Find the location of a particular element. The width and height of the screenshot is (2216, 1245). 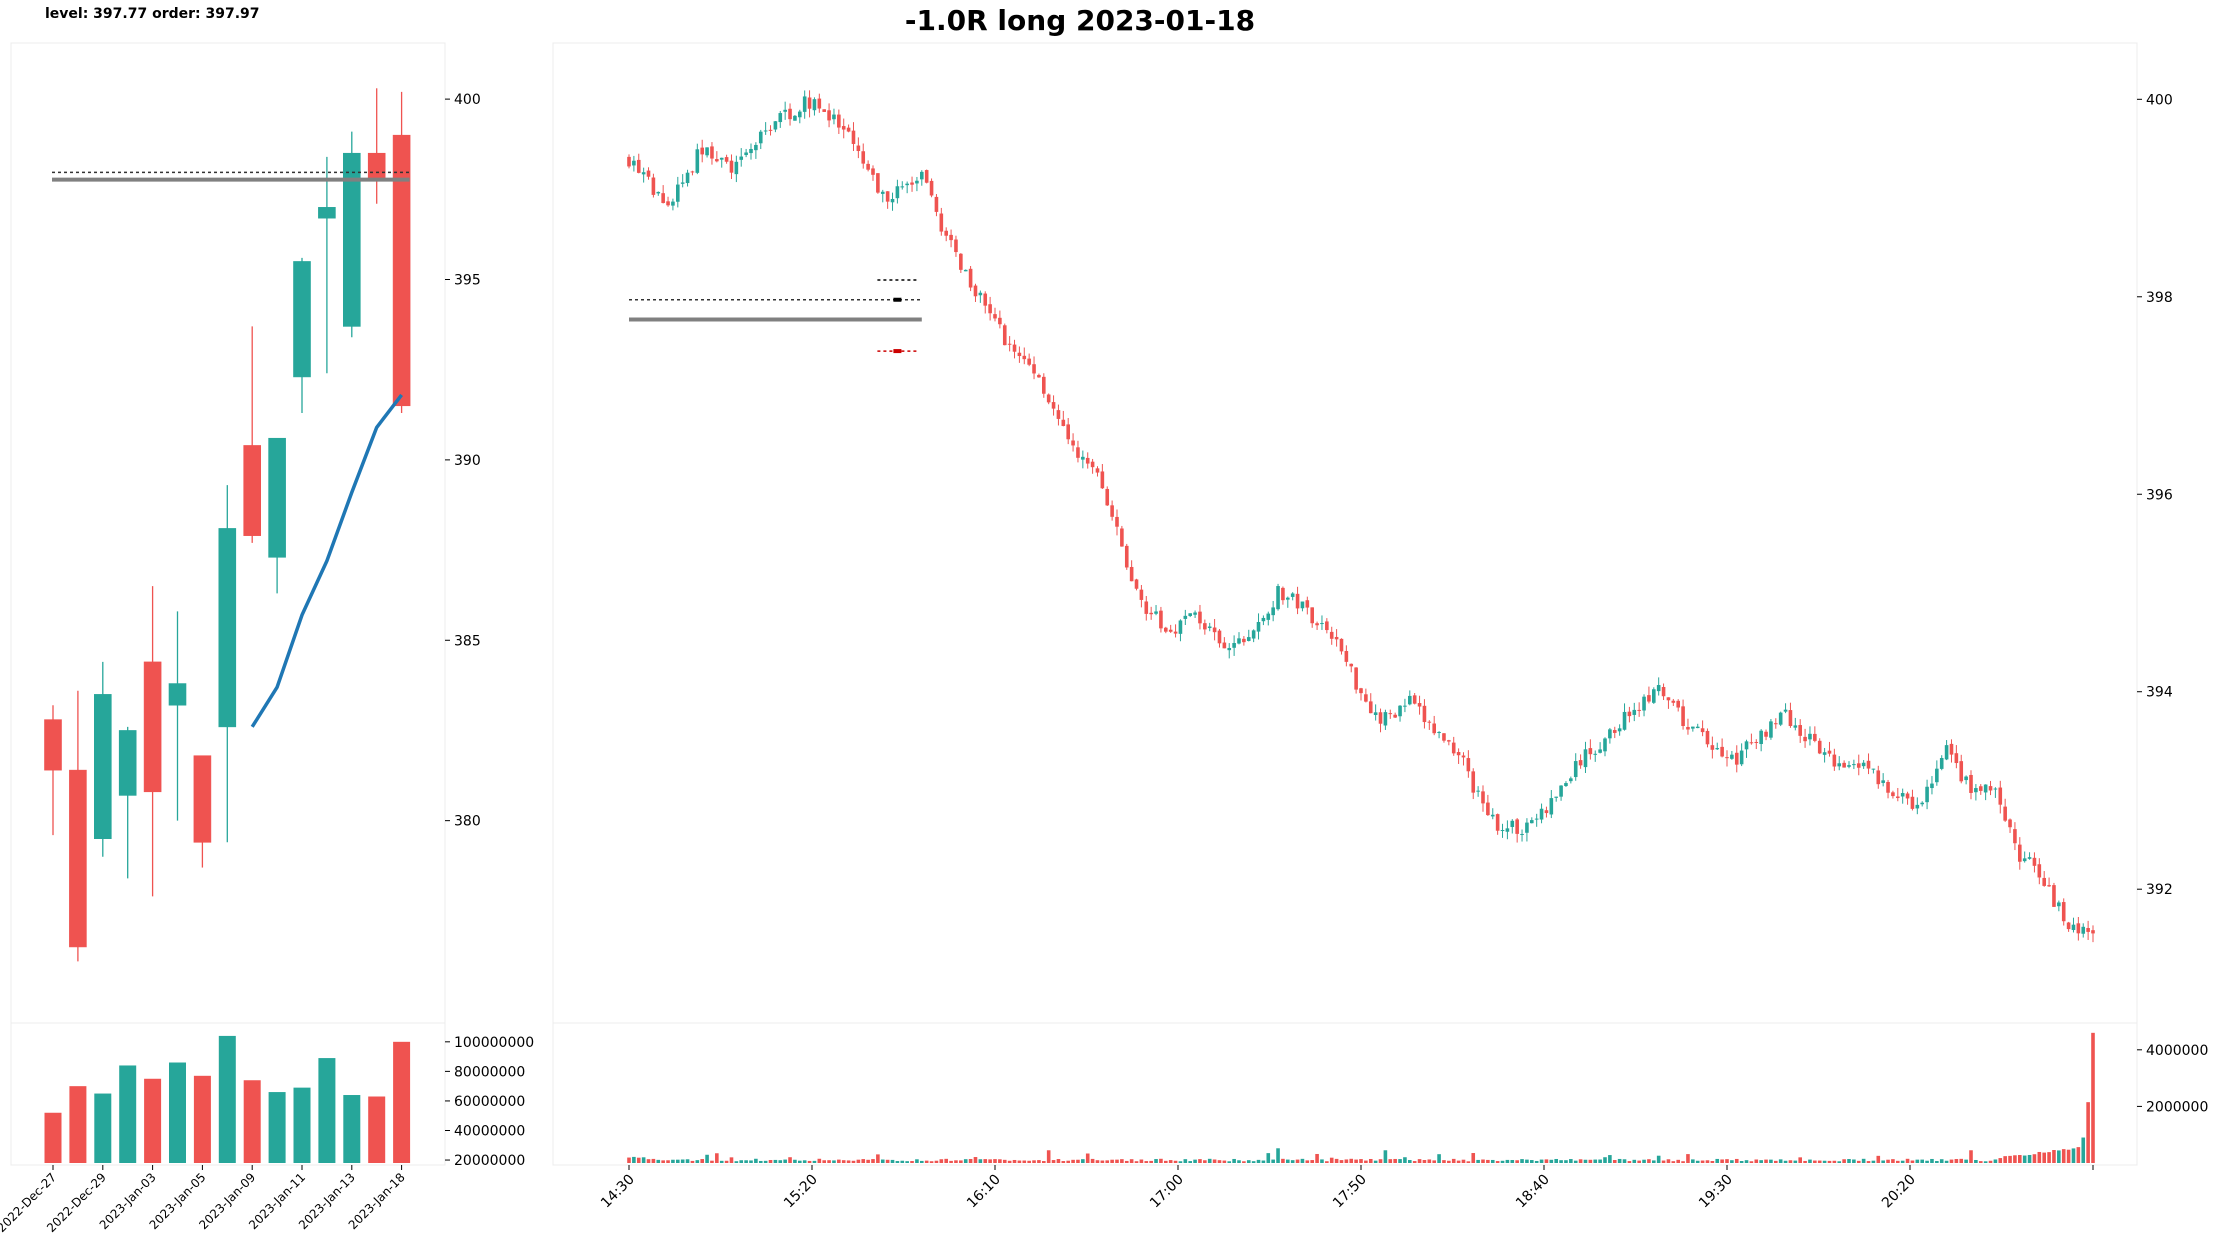

daily-volume-frame is located at coordinates (228, 1094).